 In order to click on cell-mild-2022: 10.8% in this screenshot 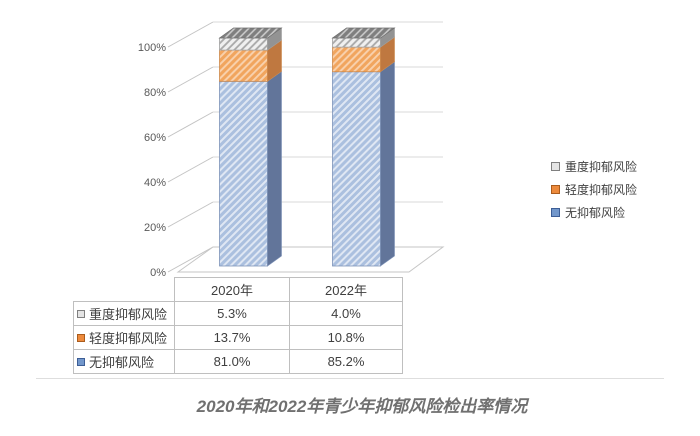, I will do `click(346, 337)`.